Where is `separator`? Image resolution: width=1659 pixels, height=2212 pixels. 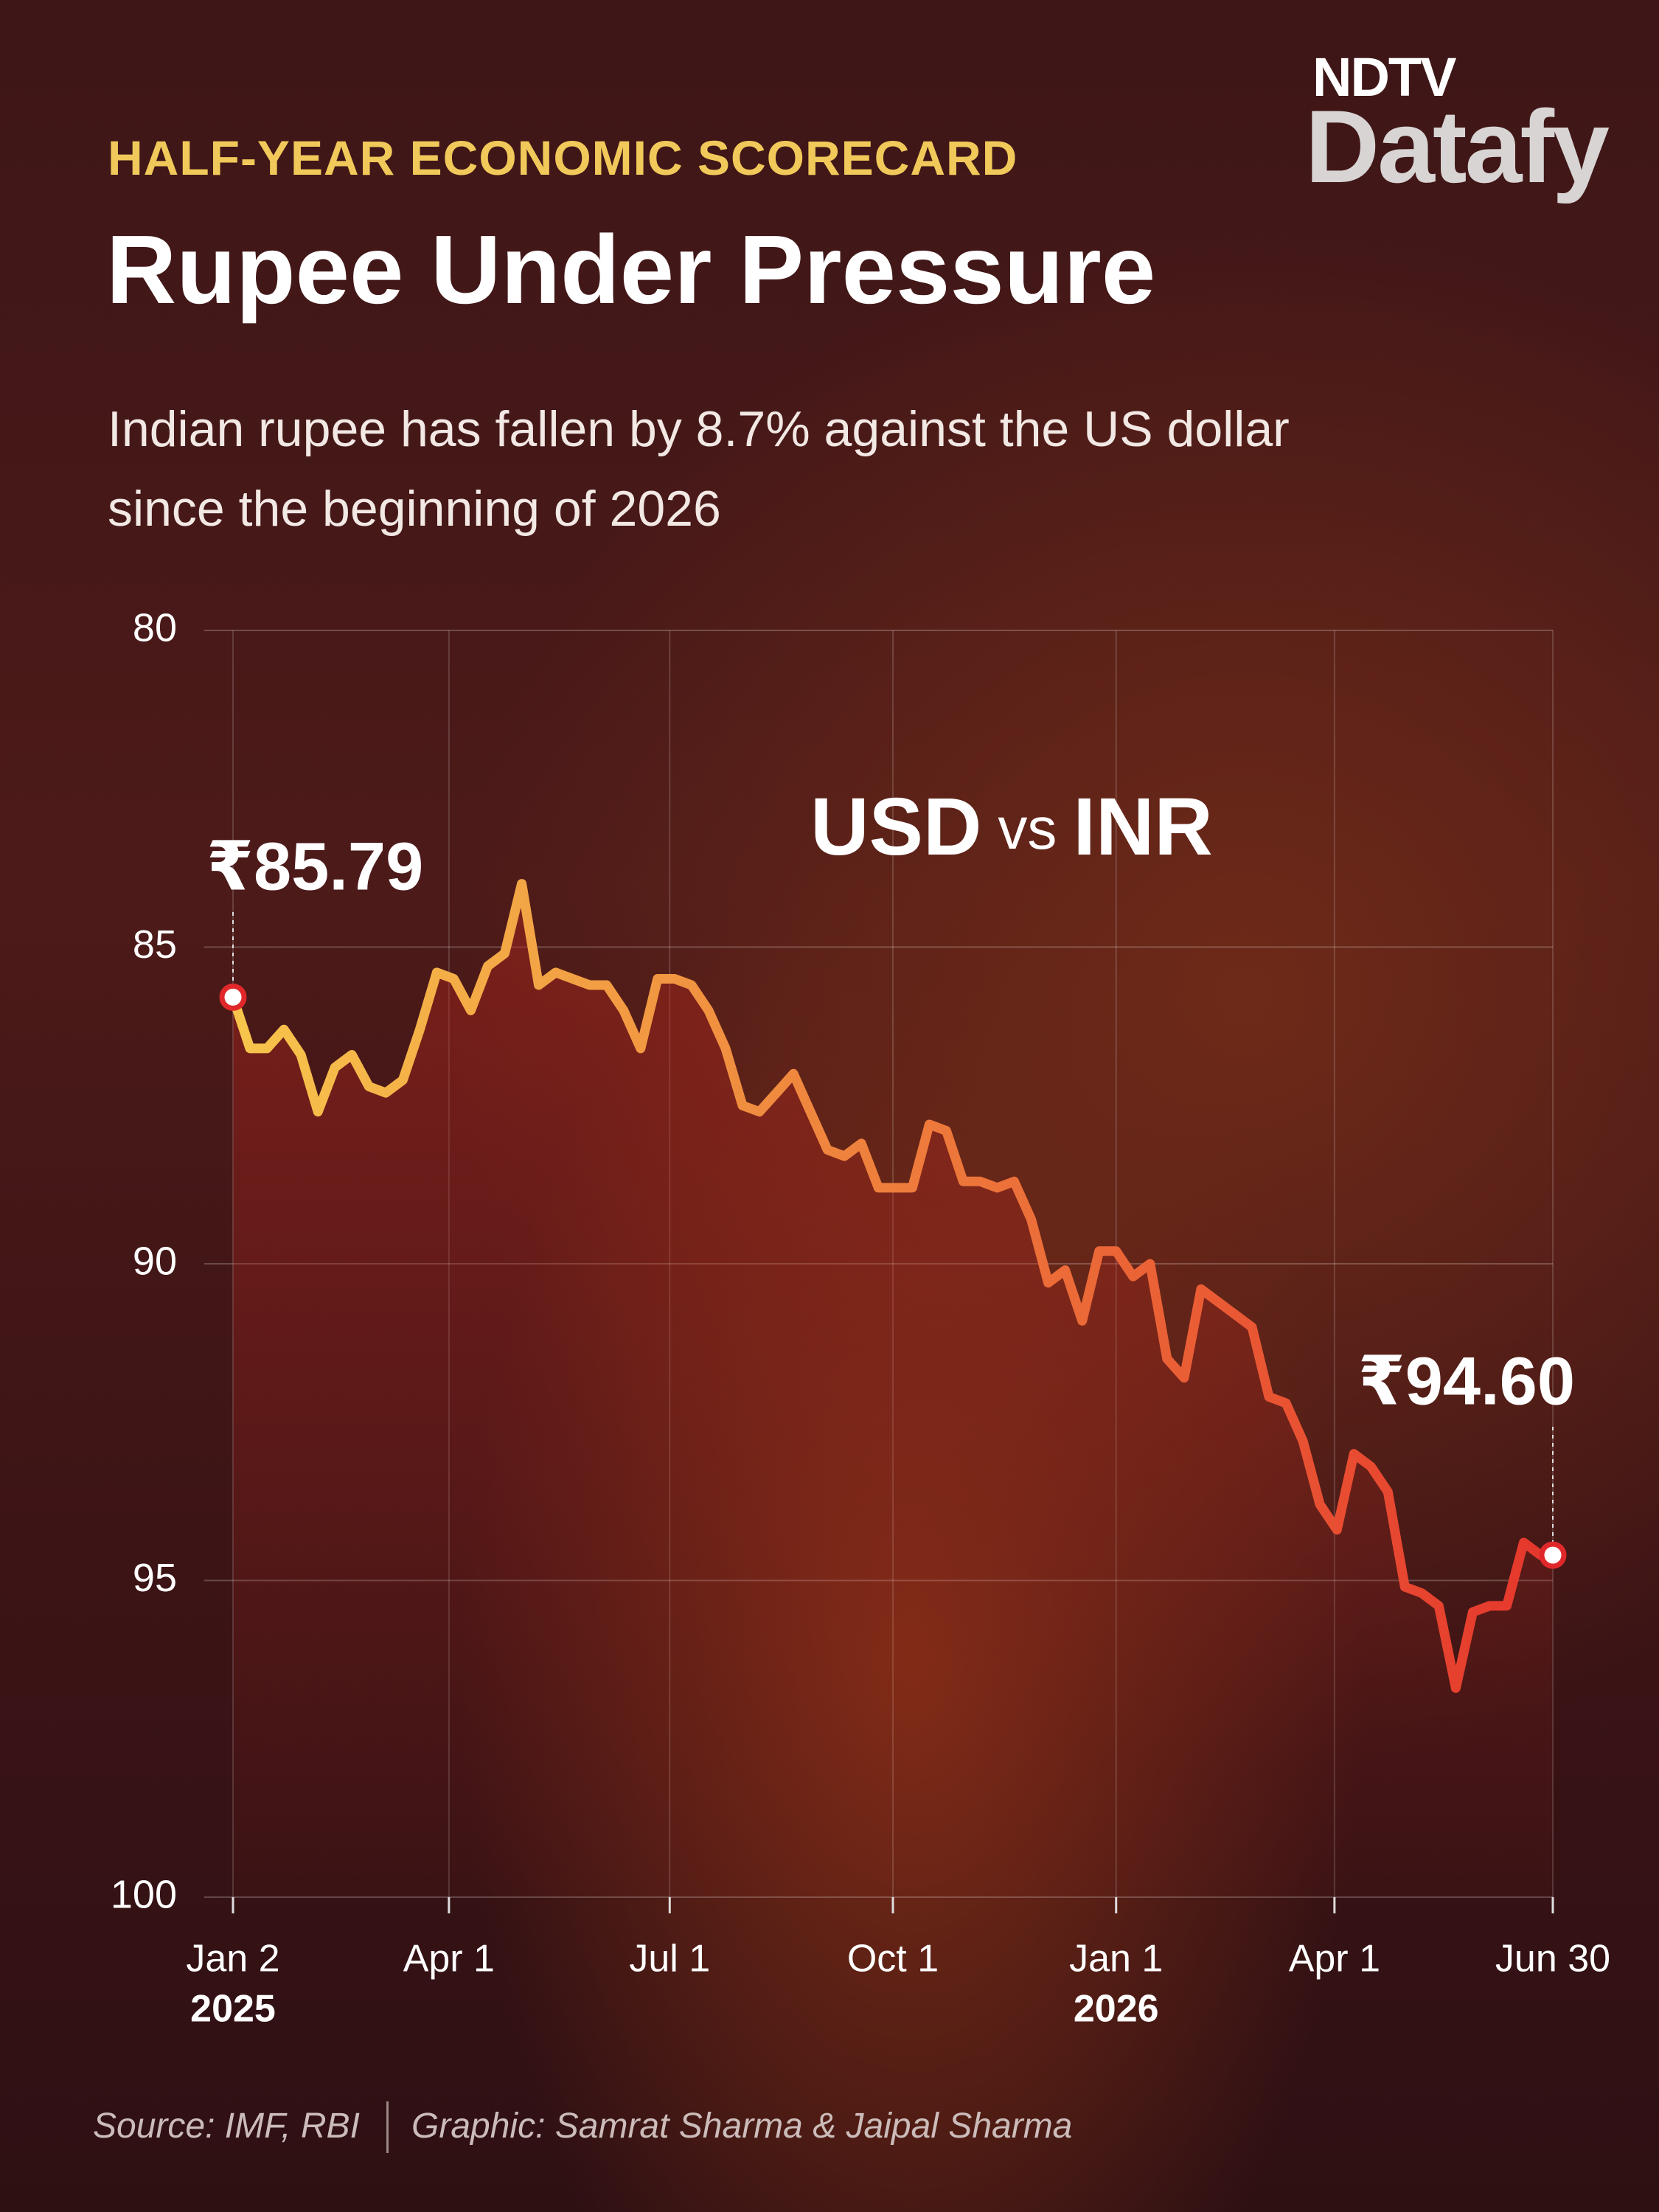
separator is located at coordinates (387, 2127).